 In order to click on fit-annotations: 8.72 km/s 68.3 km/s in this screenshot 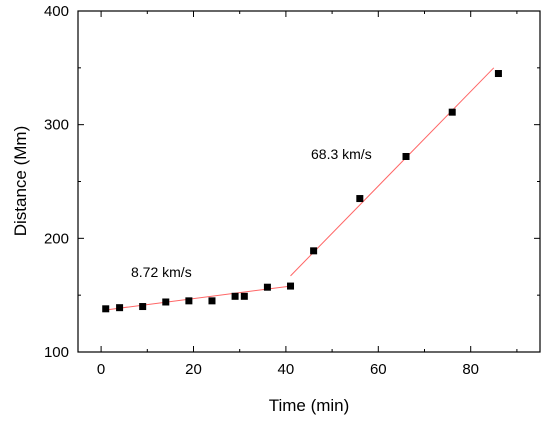, I will do `click(251, 213)`.